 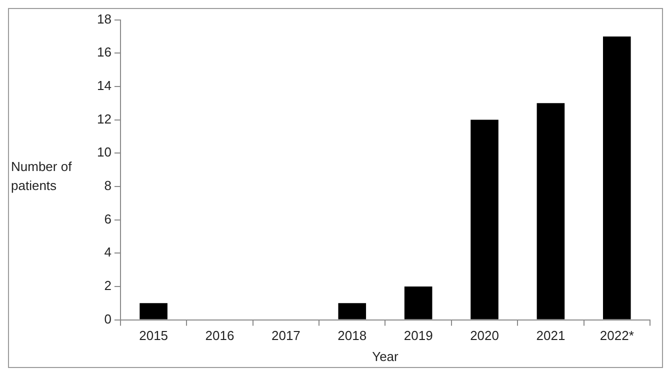 What do you see at coordinates (484, 336) in the screenshot?
I see `x-tick-label: 2020` at bounding box center [484, 336].